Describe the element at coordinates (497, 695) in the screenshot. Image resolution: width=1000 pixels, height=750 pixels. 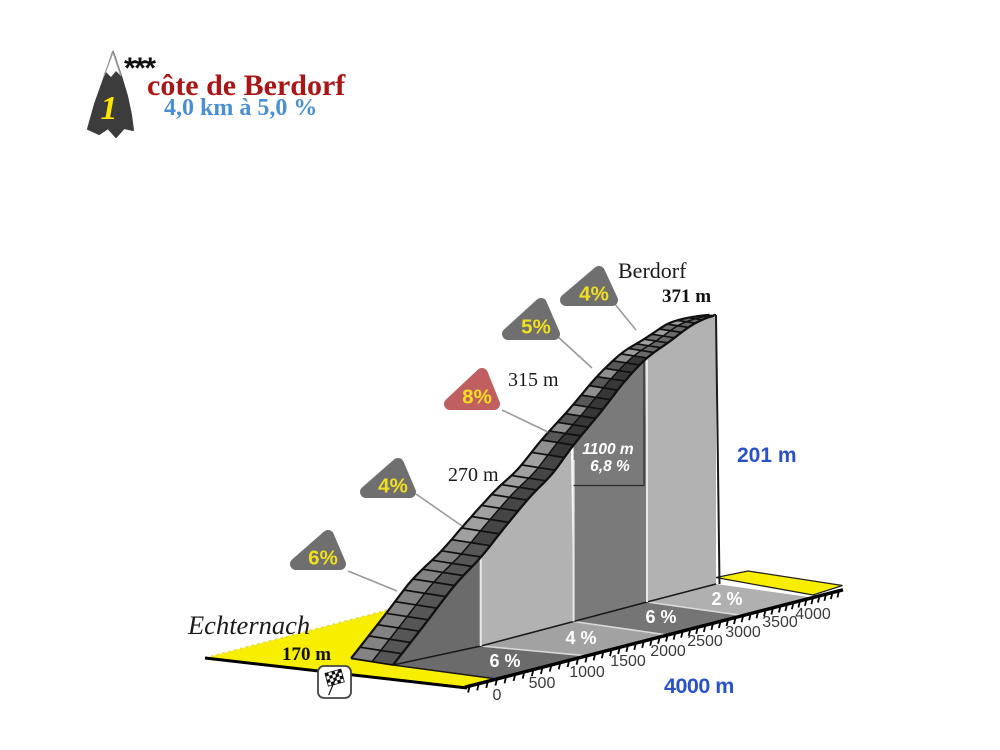
I see `svg-text: 0` at that location.